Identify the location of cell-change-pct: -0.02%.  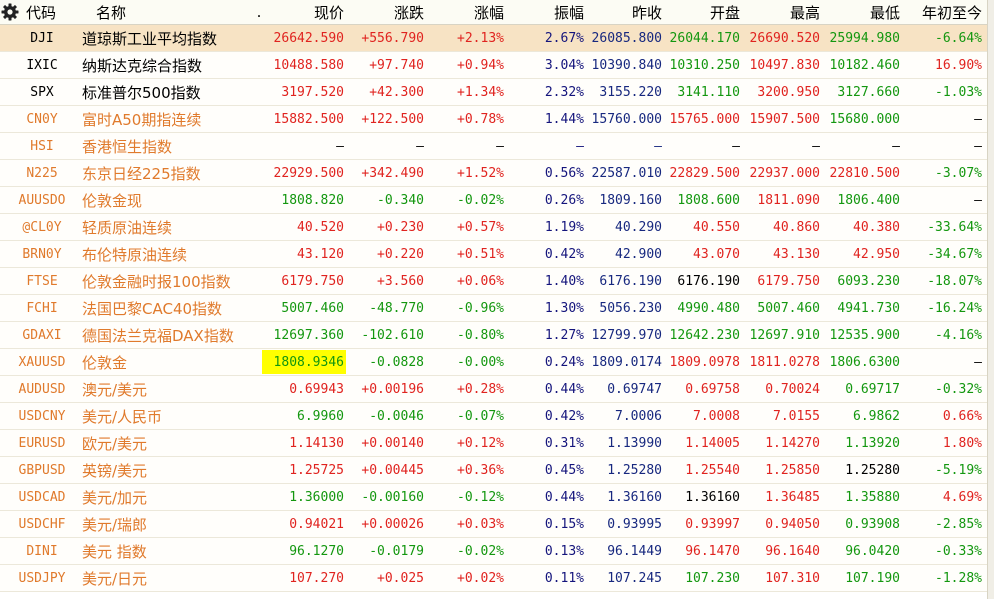
(480, 200).